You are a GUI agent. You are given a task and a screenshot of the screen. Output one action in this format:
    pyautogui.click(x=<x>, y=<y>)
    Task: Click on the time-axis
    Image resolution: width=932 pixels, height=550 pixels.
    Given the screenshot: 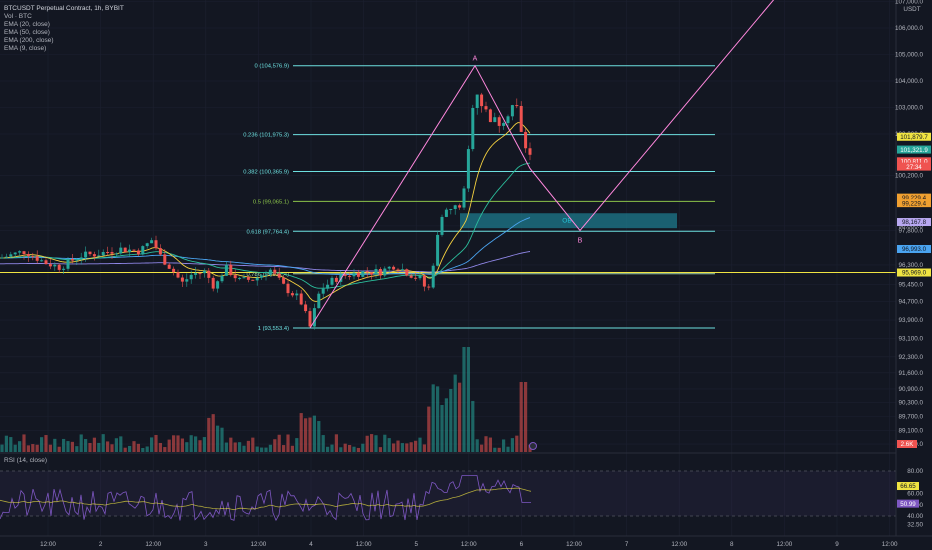 What is the action you would take?
    pyautogui.click(x=466, y=543)
    